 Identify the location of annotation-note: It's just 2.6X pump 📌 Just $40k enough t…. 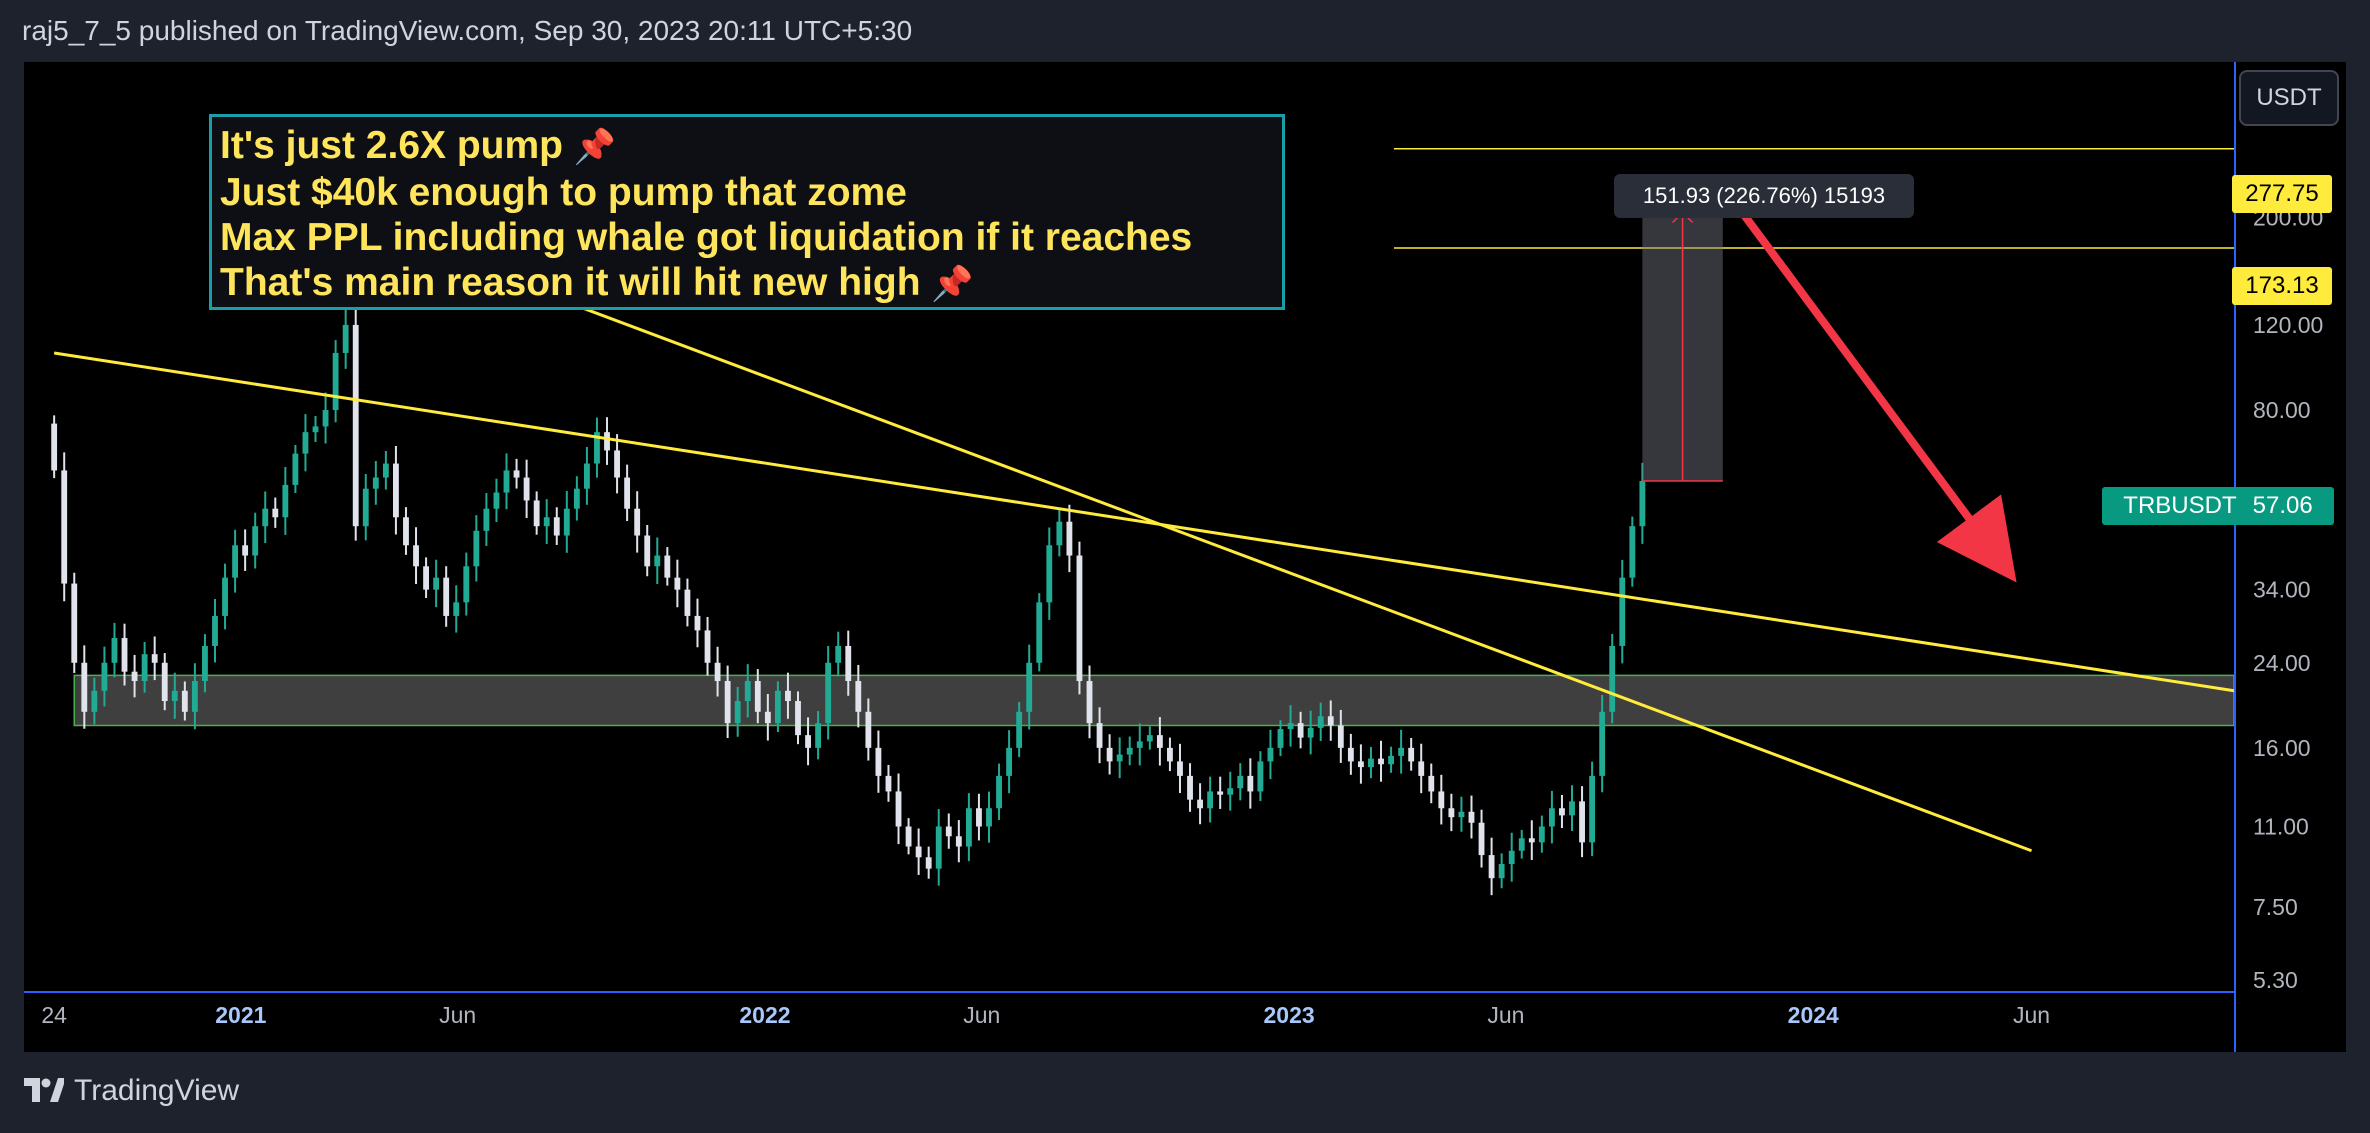
(747, 212).